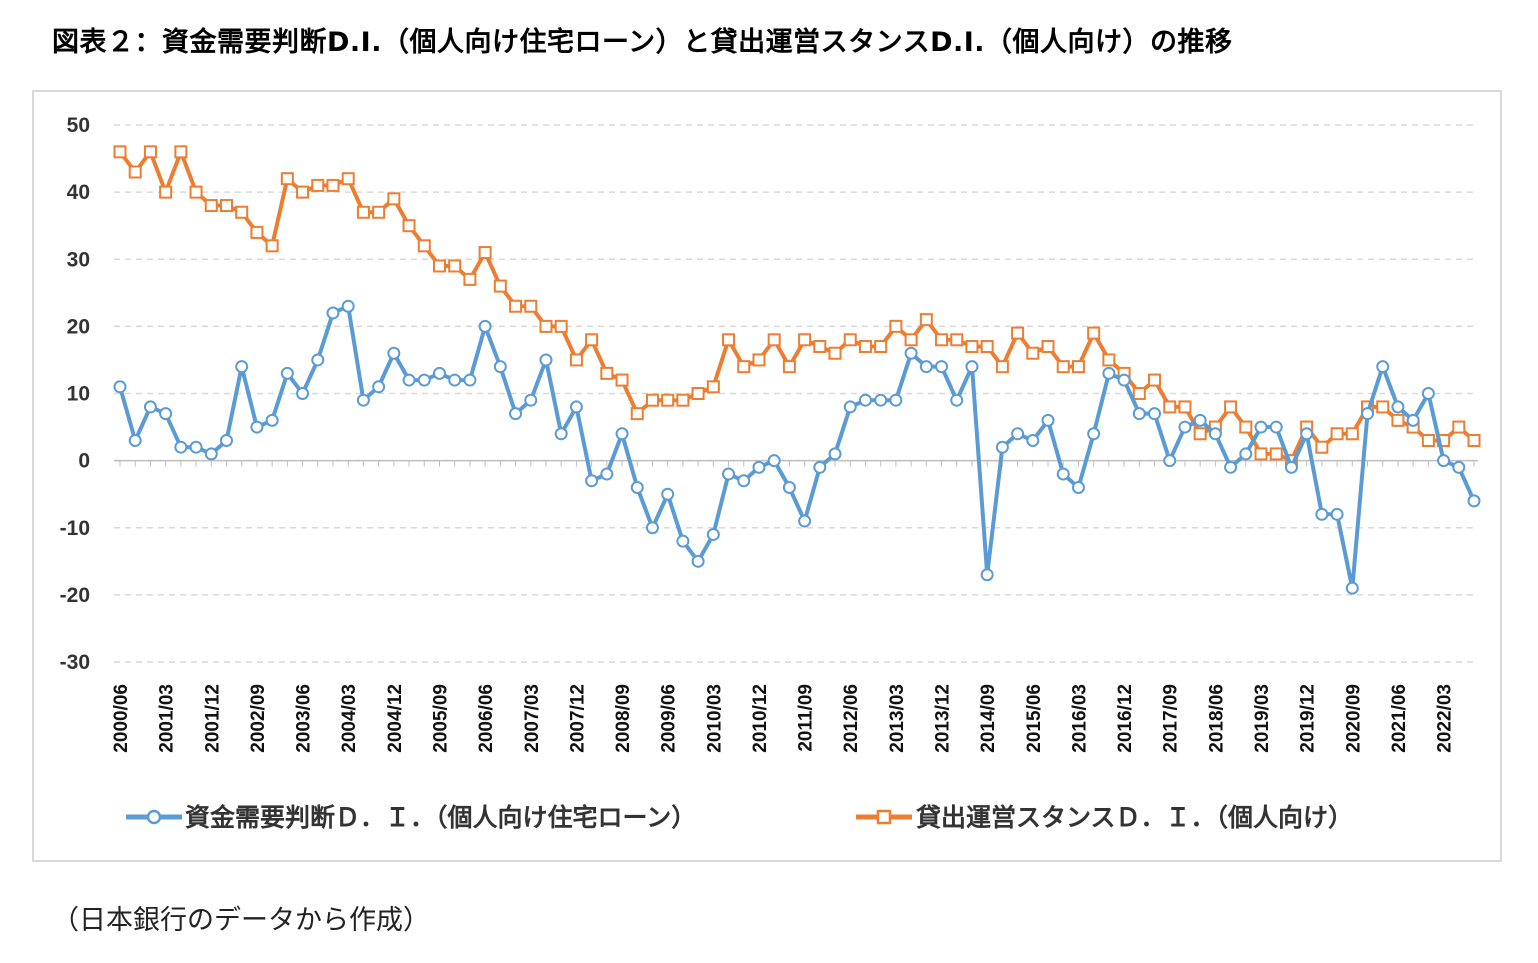  What do you see at coordinates (75, 394) in the screenshot?
I see `y-axis-ticks: 50 40 30 20 10 0 -10 -20 -30` at bounding box center [75, 394].